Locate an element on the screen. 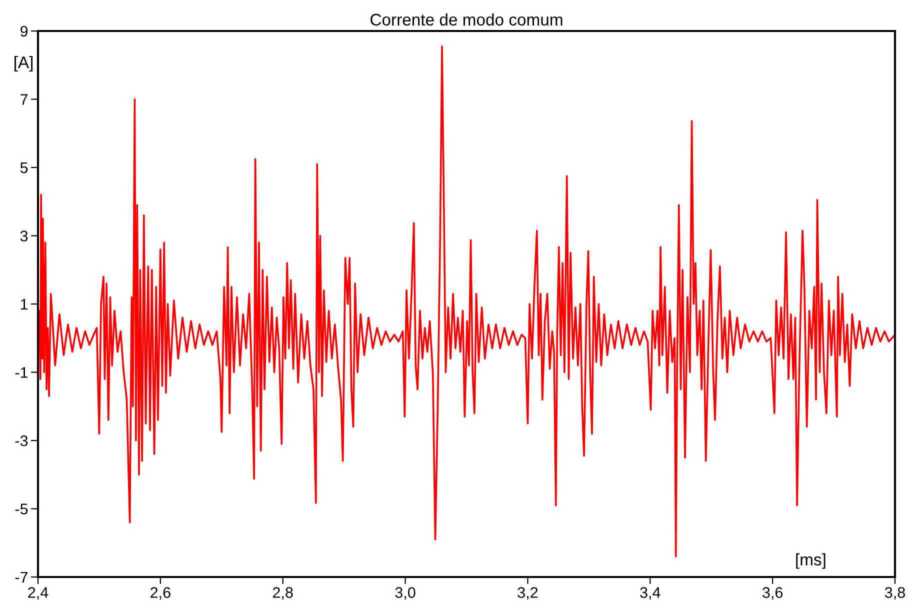 This screenshot has width=910, height=610. y-tick-label: -7 is located at coordinates (21, 577).